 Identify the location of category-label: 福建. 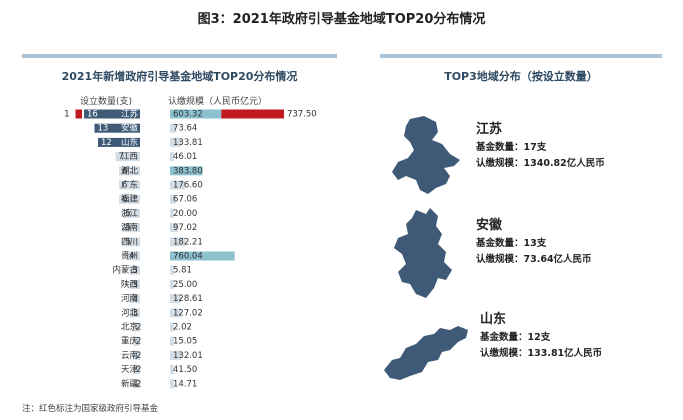
(130, 199).